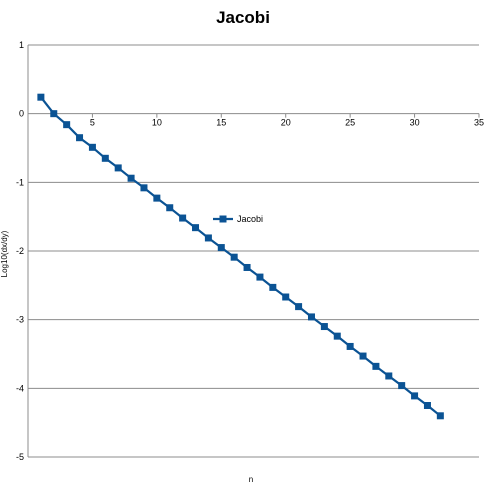 The height and width of the screenshot is (493, 486). I want to click on legend-label: Jacobi, so click(250, 219).